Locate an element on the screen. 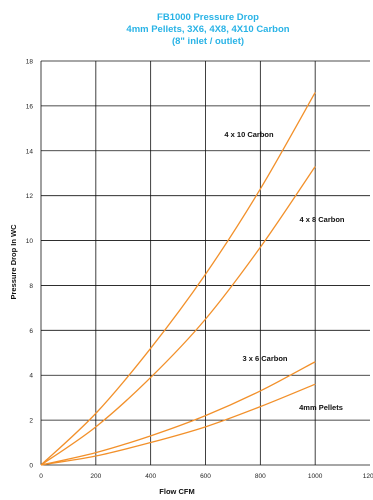 This screenshot has height=500, width=373. y-tick-label: 2 is located at coordinates (31, 421).